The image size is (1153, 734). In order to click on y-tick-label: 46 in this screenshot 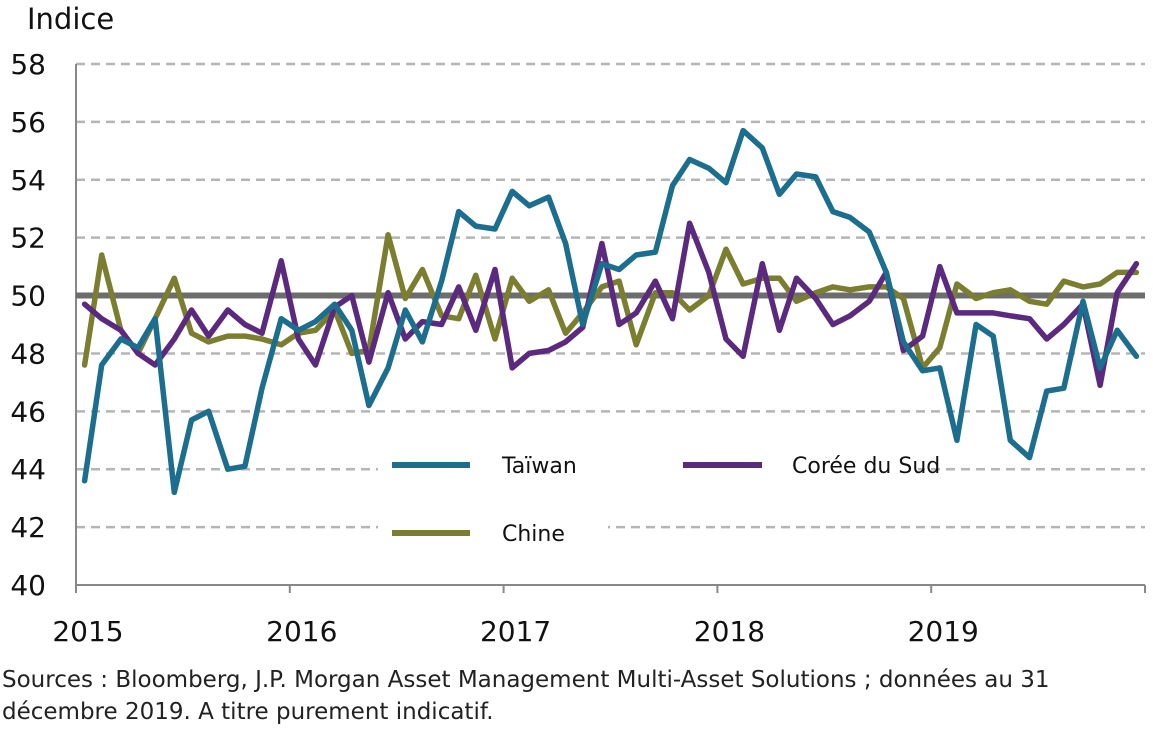, I will do `click(28, 411)`.